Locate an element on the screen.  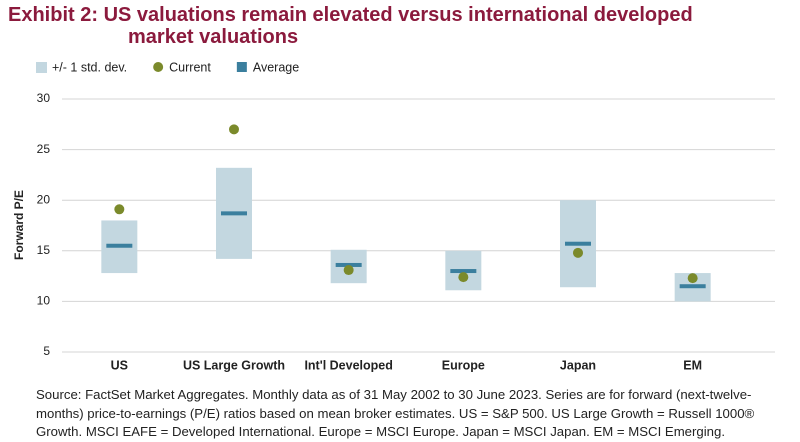
legend-label: +/- 1 std. dev. is located at coordinates (89, 67).